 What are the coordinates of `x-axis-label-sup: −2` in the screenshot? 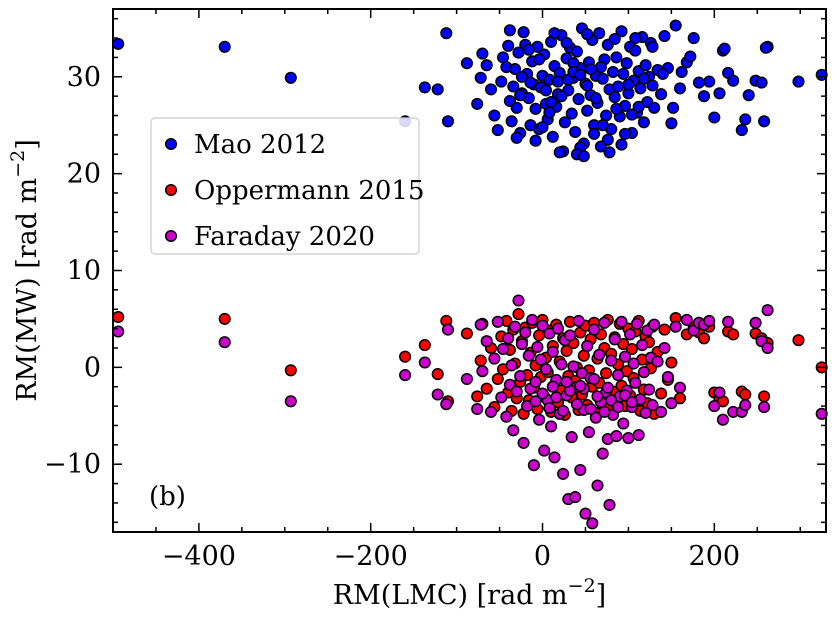 It's located at (582, 586).